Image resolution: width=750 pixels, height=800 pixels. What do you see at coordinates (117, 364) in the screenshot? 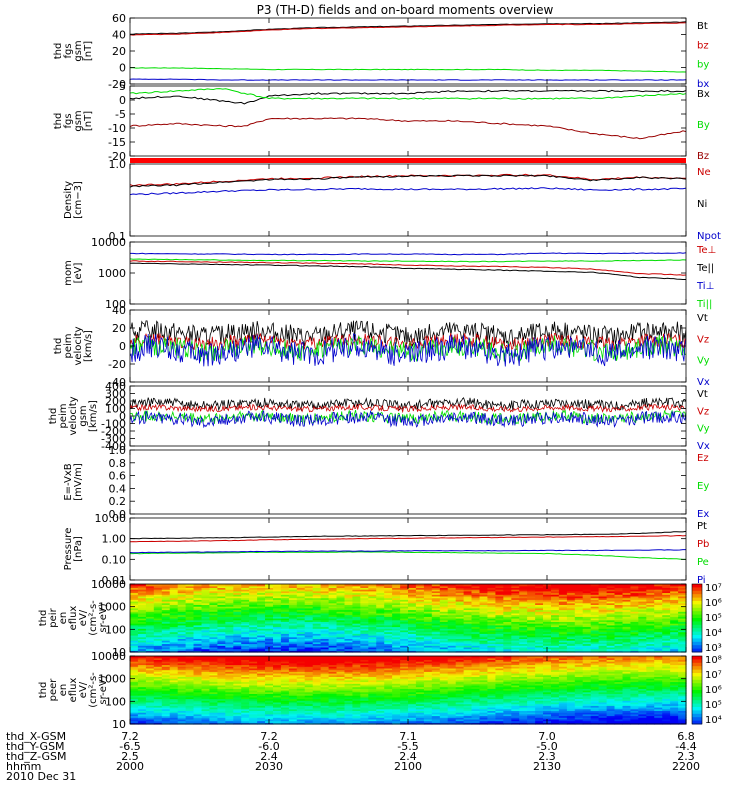
I see `y-tick-label: -20` at bounding box center [117, 364].